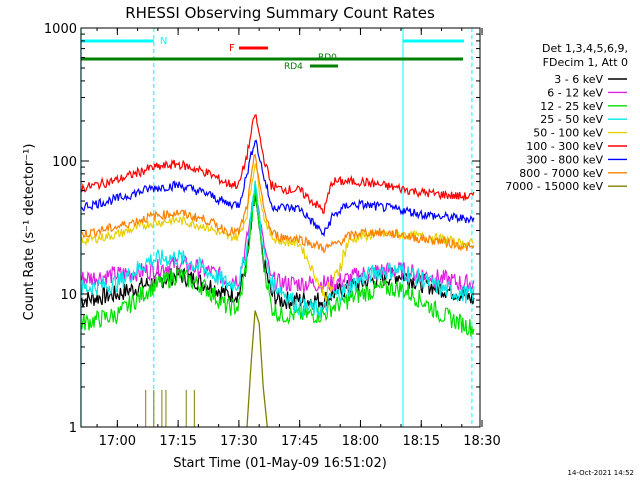 This screenshot has height=480, width=640. What do you see at coordinates (554, 186) in the screenshot?
I see `legend-label-8: 7000 - 15000 keV` at bounding box center [554, 186].